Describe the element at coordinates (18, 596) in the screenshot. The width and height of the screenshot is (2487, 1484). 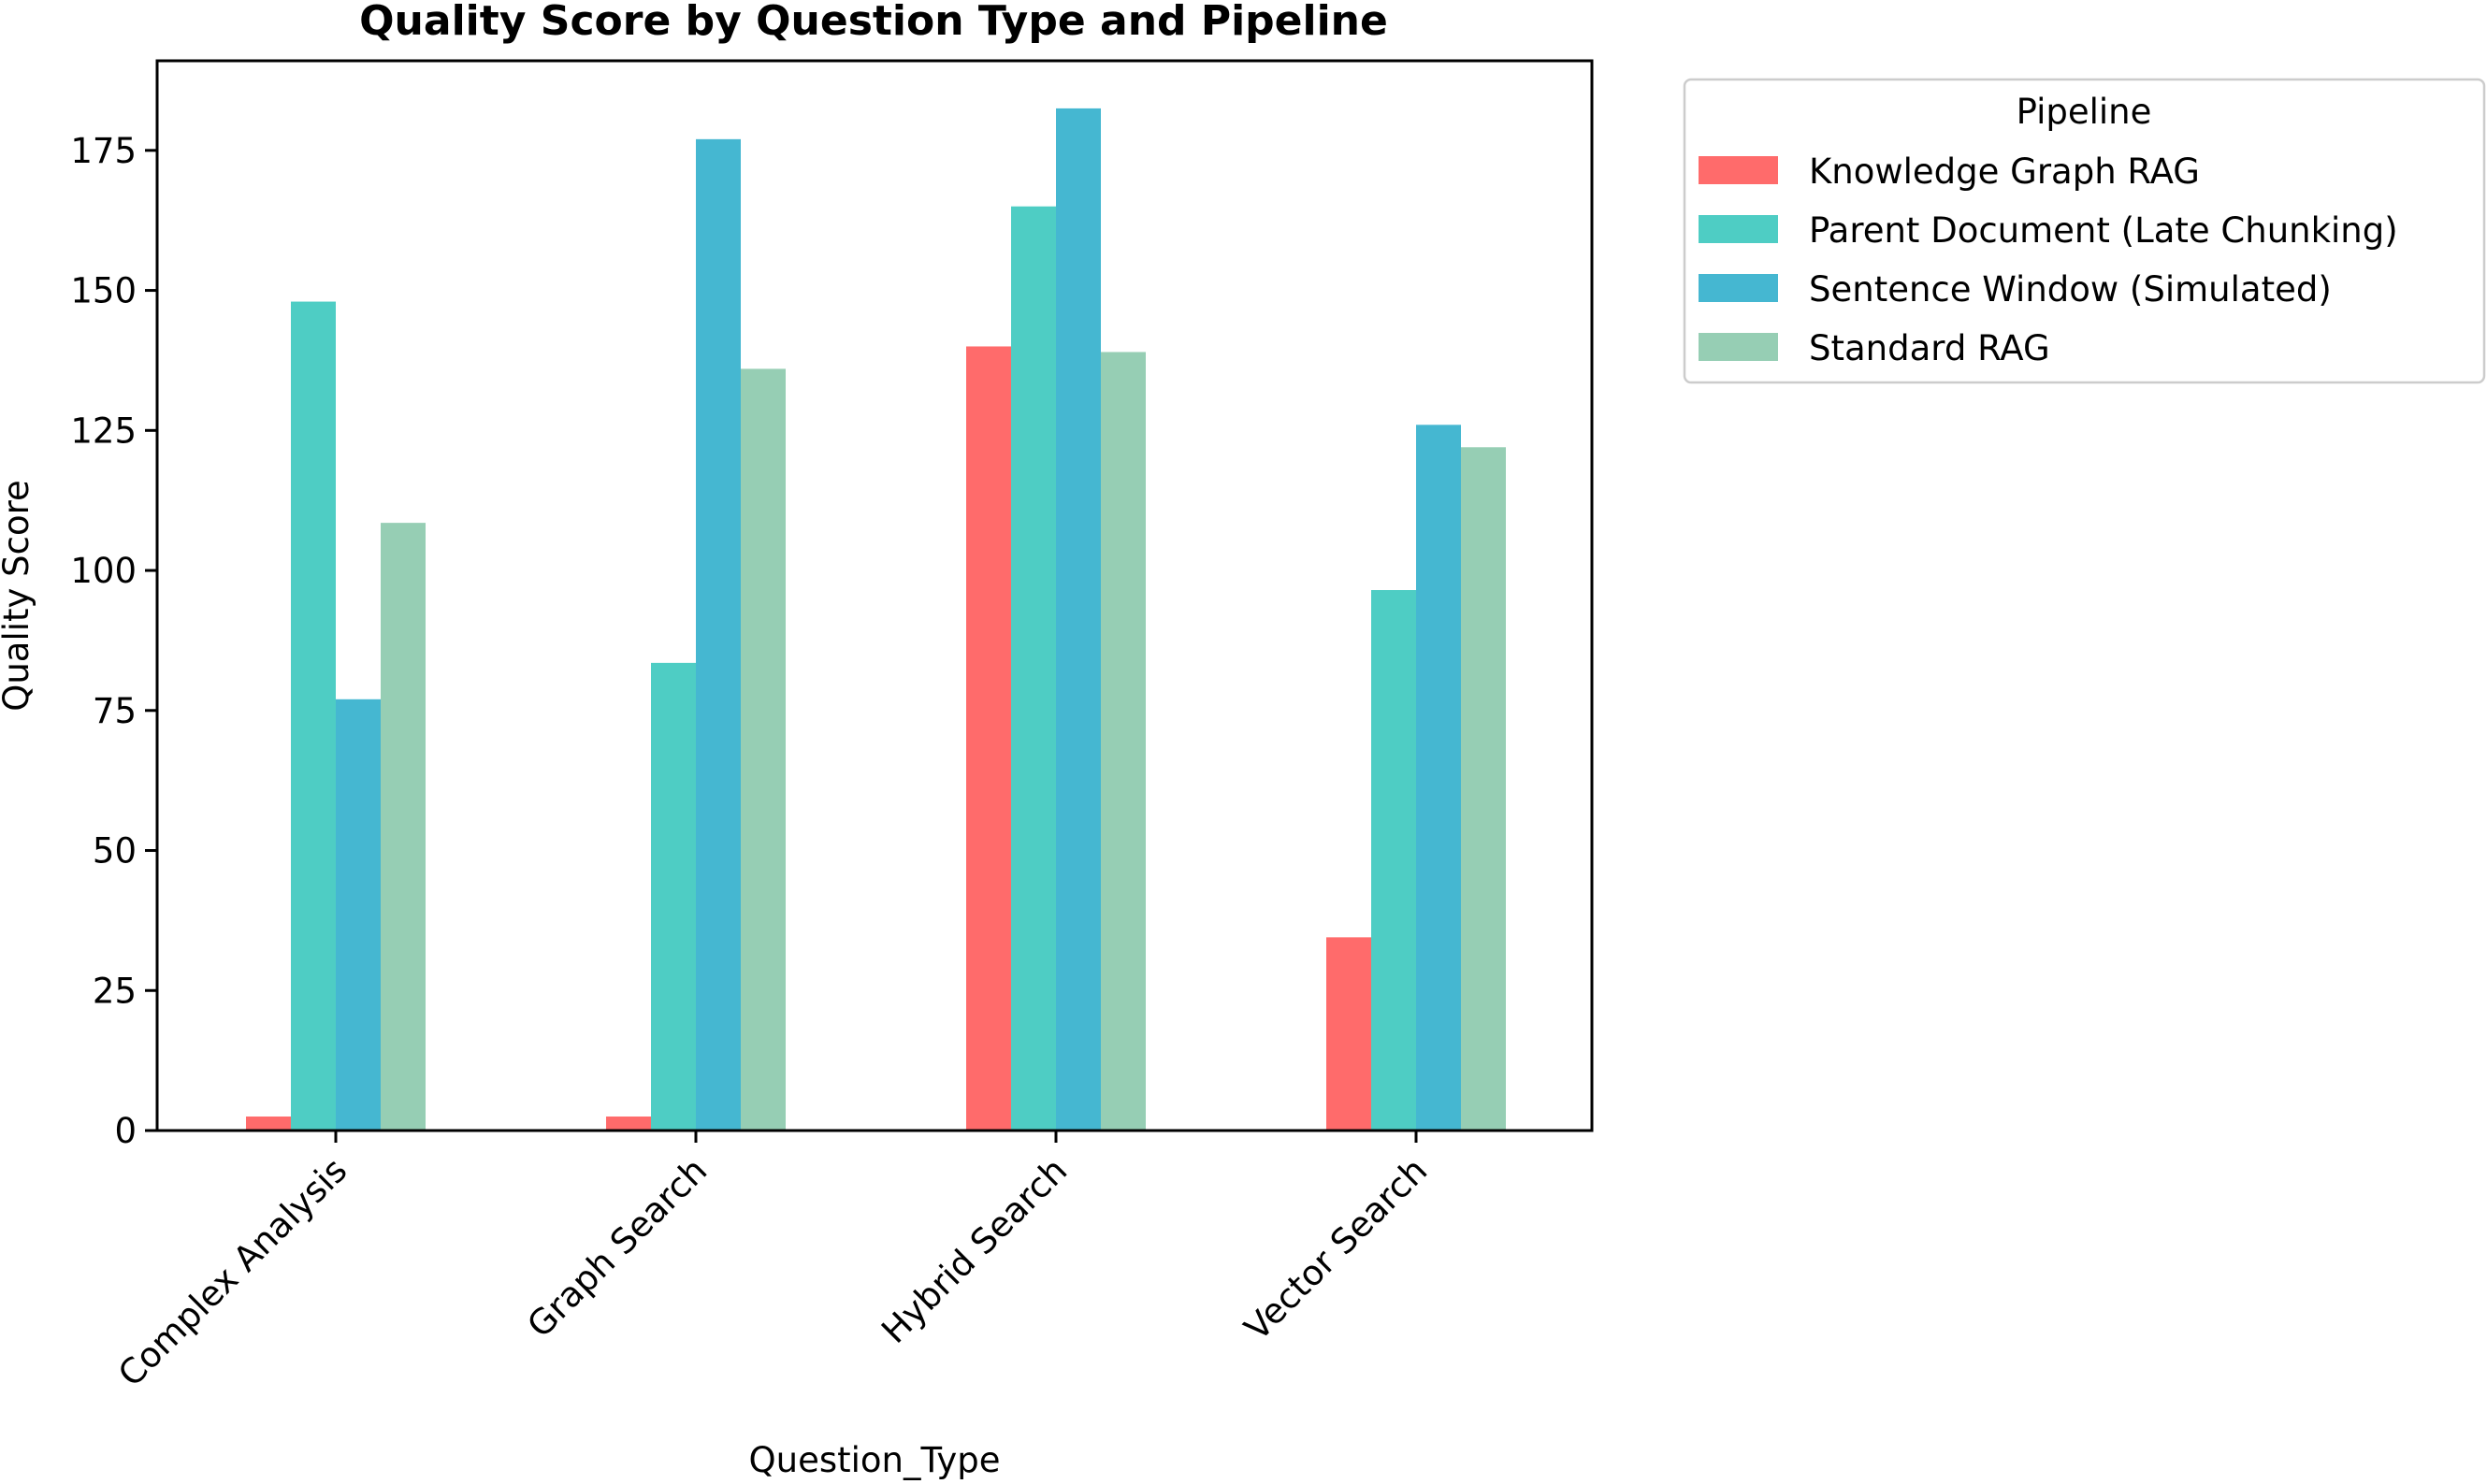
I see `y-axis-label: Quality Score` at that location.